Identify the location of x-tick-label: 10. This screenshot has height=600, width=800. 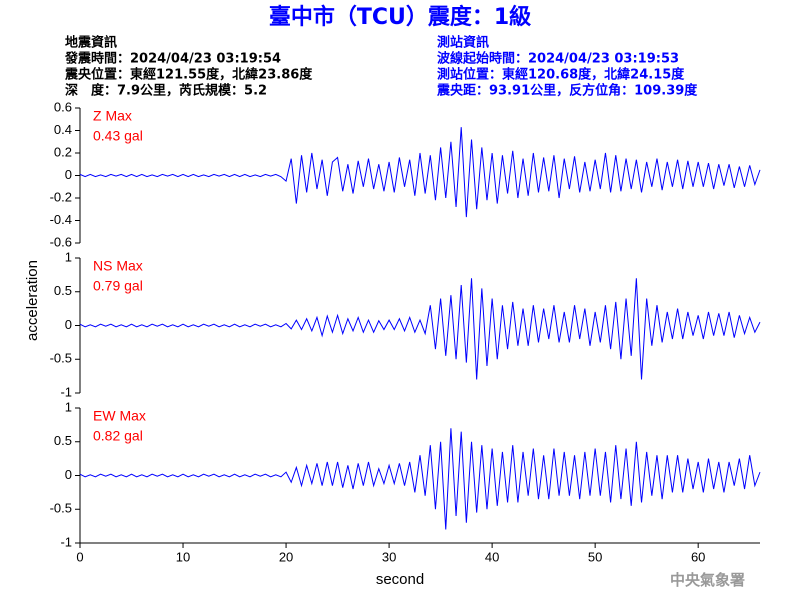
(183, 556).